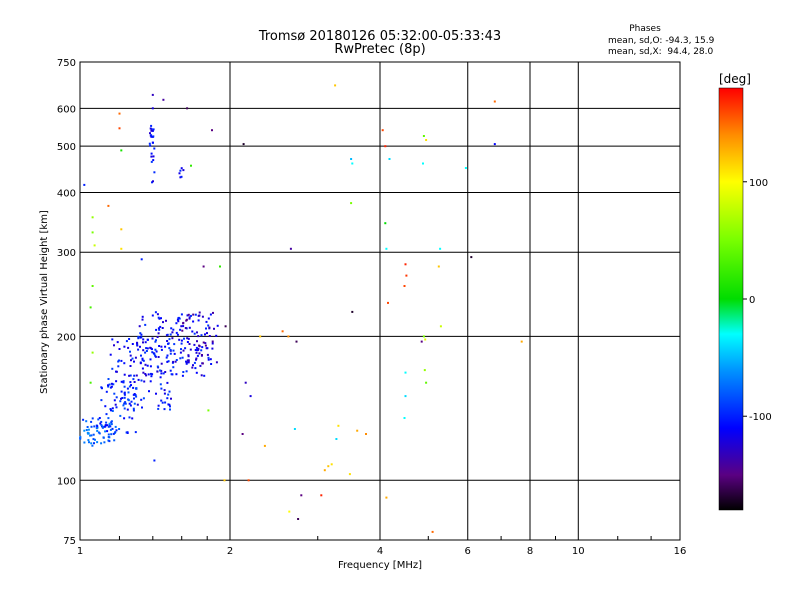 Image resolution: width=800 pixels, height=600 pixels. Describe the element at coordinates (66, 109) in the screenshot. I see `y-tick-label: 600` at that location.